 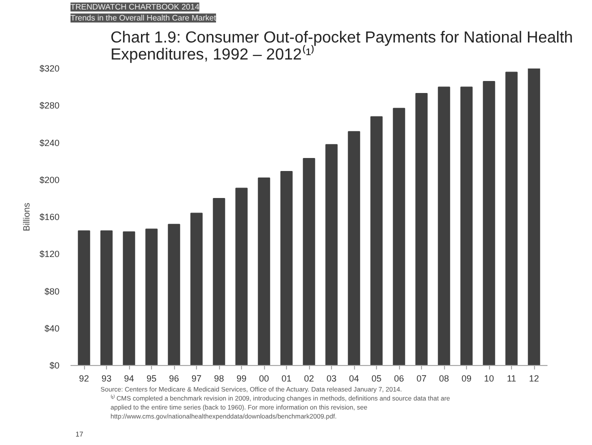 What do you see at coordinates (331, 379) in the screenshot?
I see `x-tick-label: 03` at bounding box center [331, 379].